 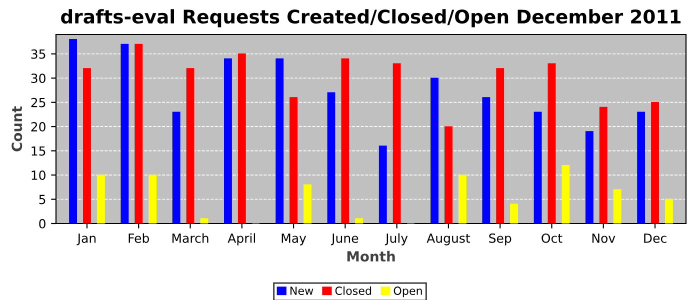 What do you see at coordinates (344, 240) in the screenshot?
I see `x-tick-label: June` at bounding box center [344, 240].